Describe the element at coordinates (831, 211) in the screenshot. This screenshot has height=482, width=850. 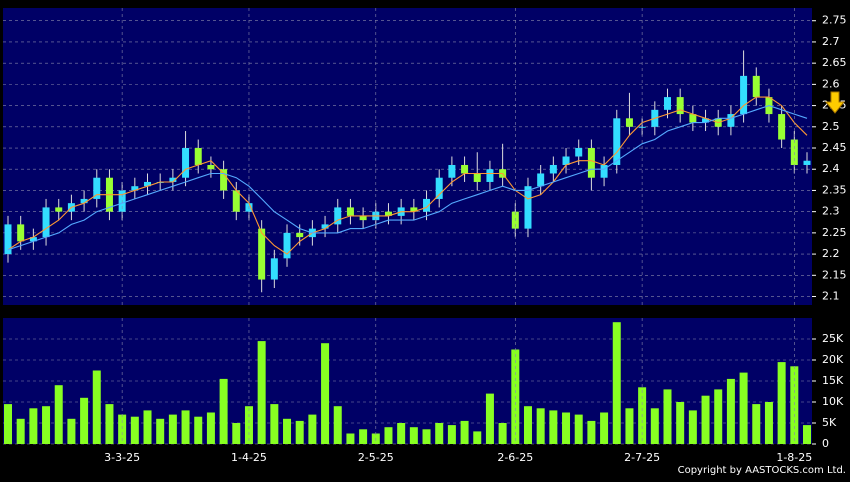
I see `y-tick-label: 2.3` at that location.